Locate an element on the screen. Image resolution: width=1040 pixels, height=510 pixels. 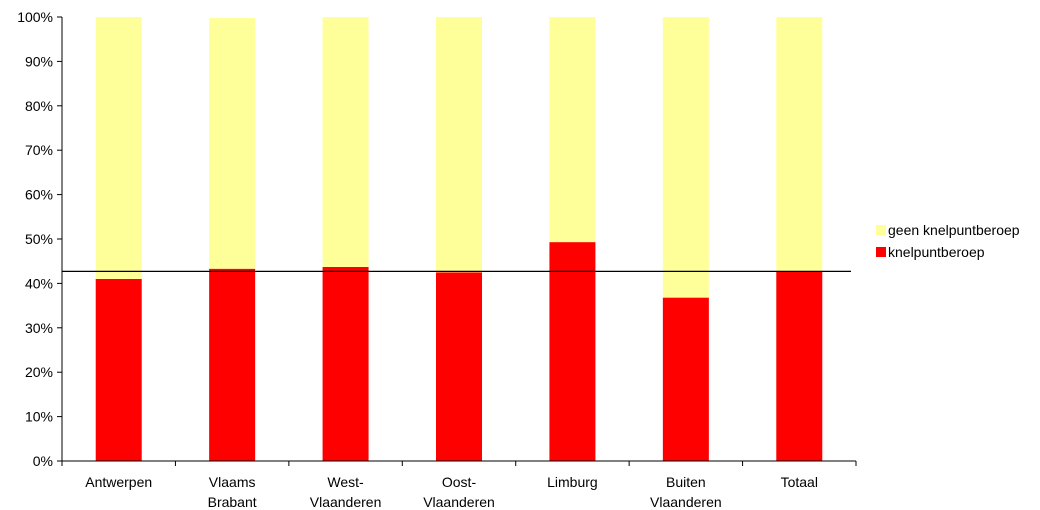
x-category-label-line: Brabant is located at coordinates (232, 502).